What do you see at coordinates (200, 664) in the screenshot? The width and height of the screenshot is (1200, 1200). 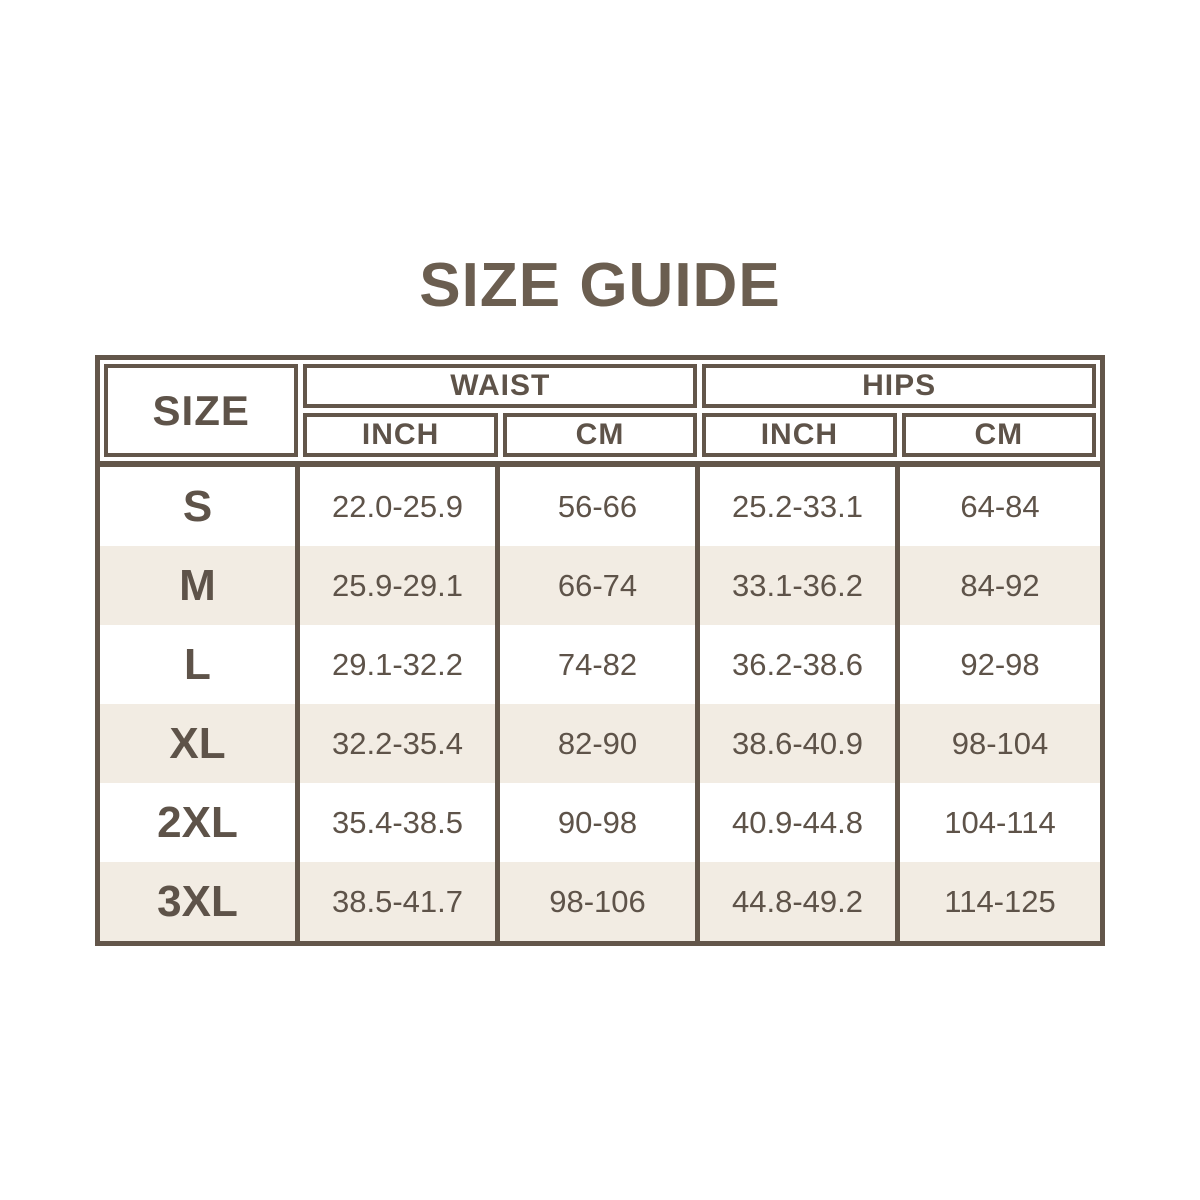 I see `size-label: L` at bounding box center [200, 664].